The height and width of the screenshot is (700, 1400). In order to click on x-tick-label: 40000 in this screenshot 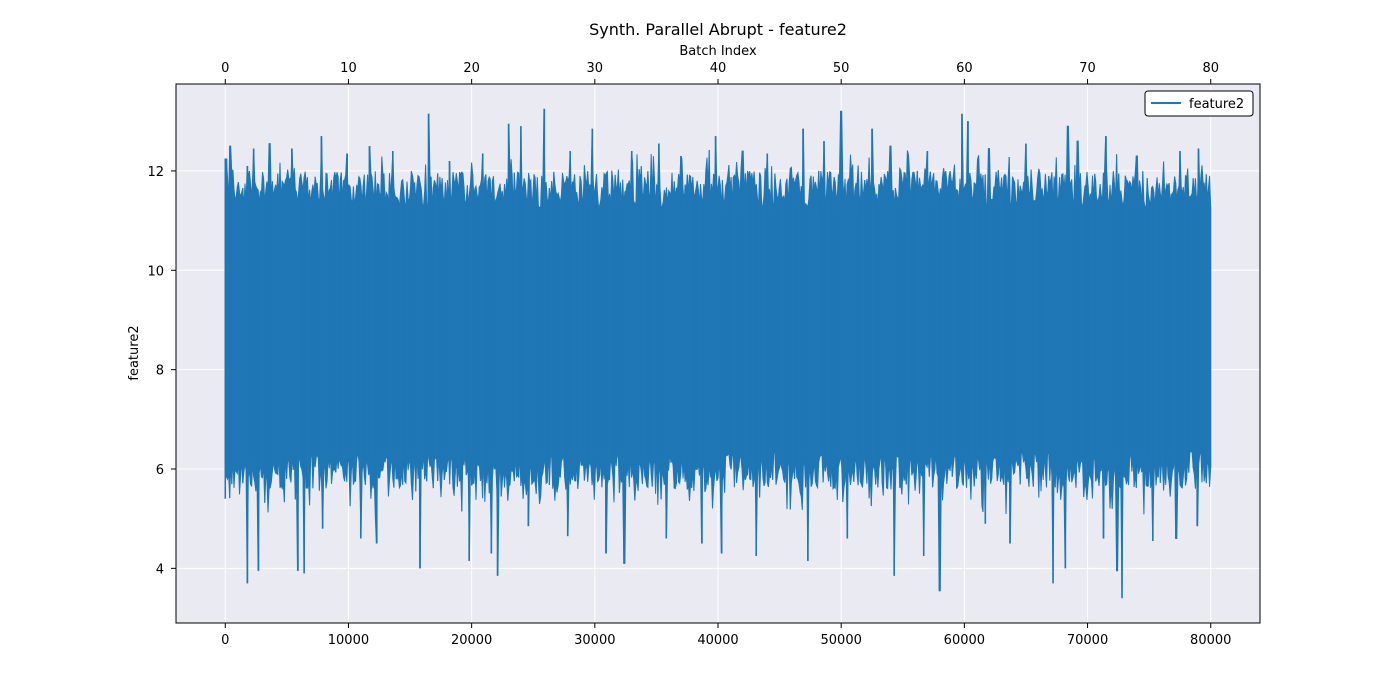, I will do `click(717, 640)`.